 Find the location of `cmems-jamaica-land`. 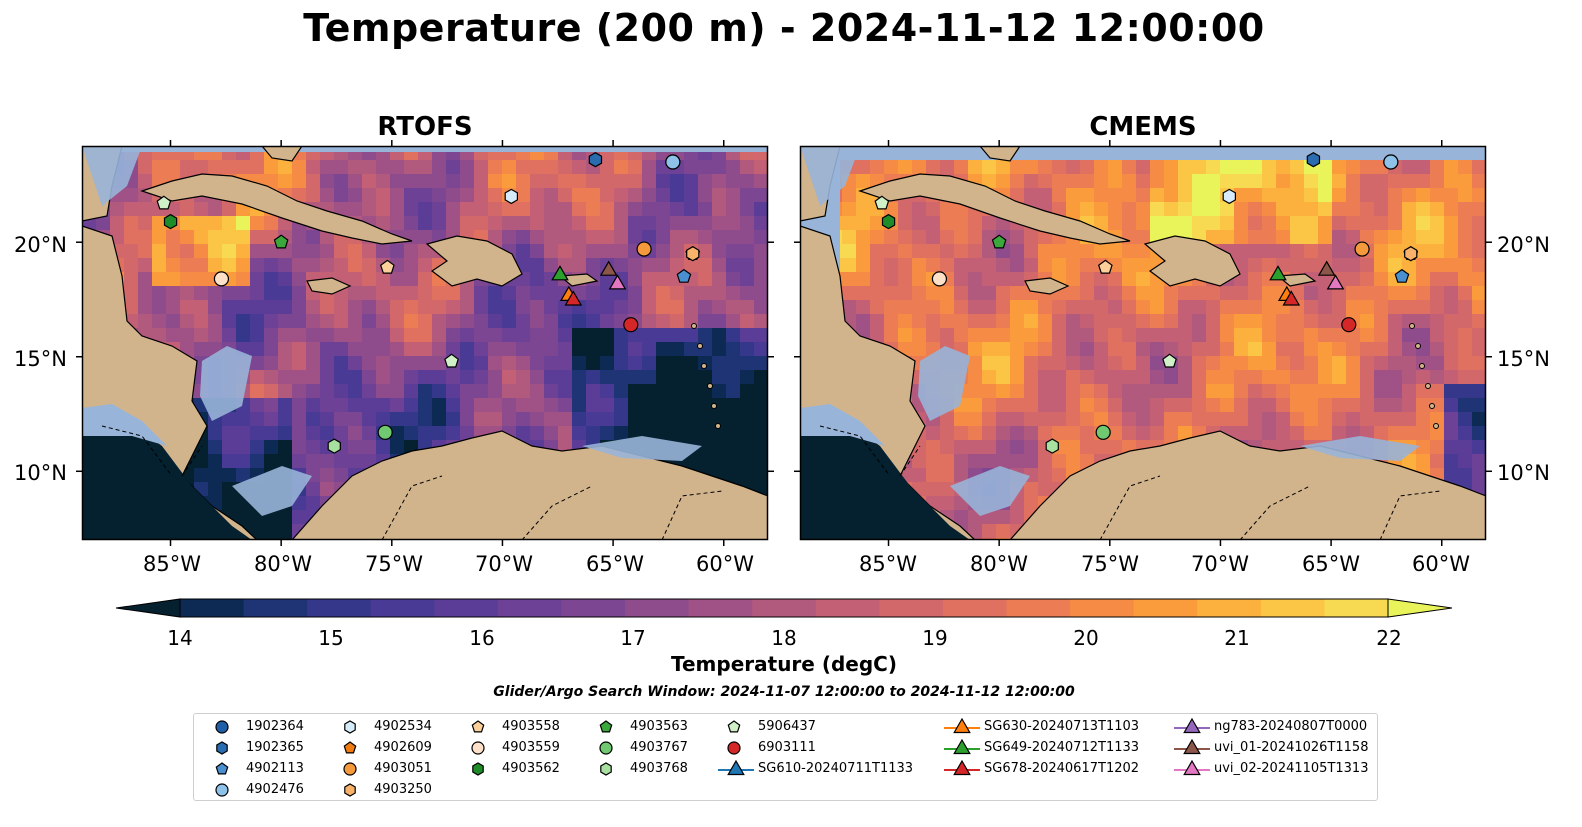

cmems-jamaica-land is located at coordinates (1047, 286).